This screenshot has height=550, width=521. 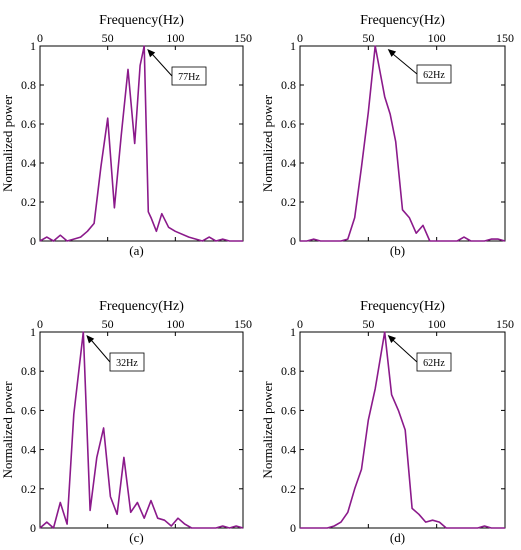 What do you see at coordinates (397, 537) in the screenshot?
I see `panel-caption: (d)` at bounding box center [397, 537].